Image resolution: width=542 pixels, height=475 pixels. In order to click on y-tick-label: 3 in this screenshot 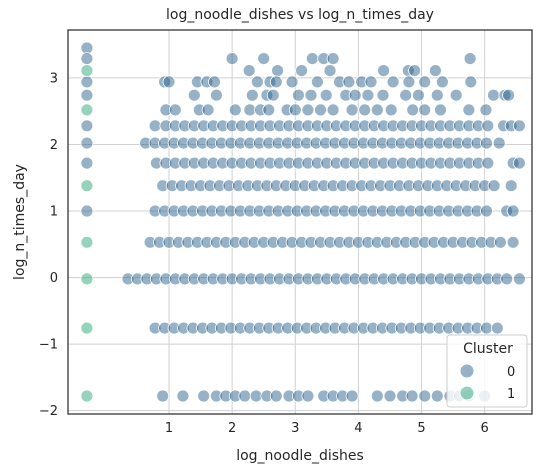, I will do `click(54, 78)`.